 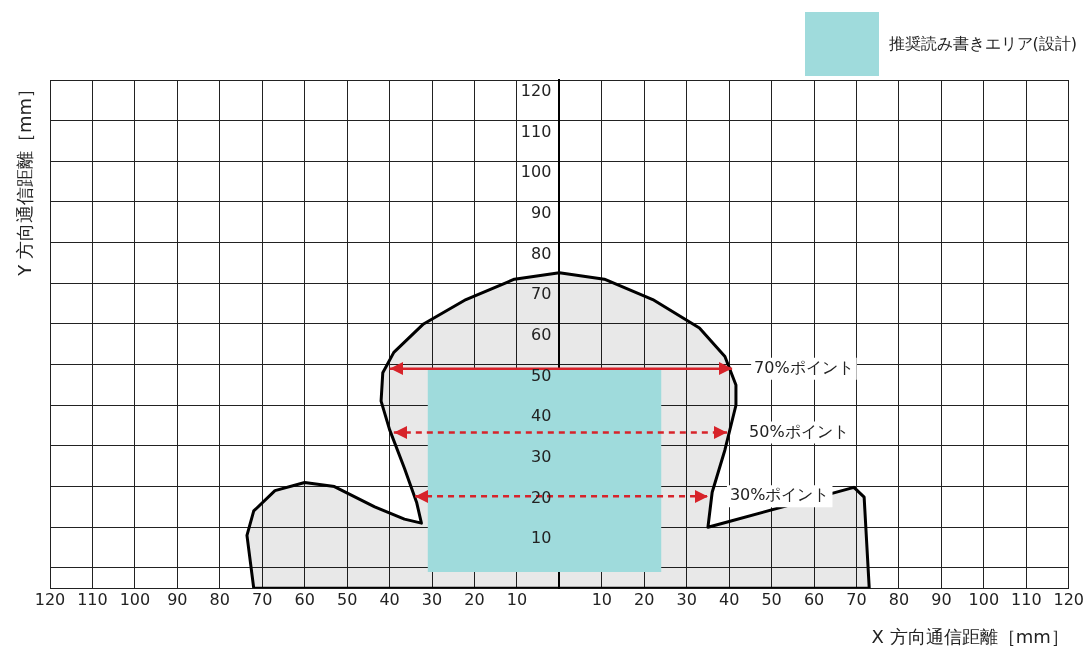 What do you see at coordinates (804, 367) in the screenshot?
I see `annotation: 70%ポイント` at bounding box center [804, 367].